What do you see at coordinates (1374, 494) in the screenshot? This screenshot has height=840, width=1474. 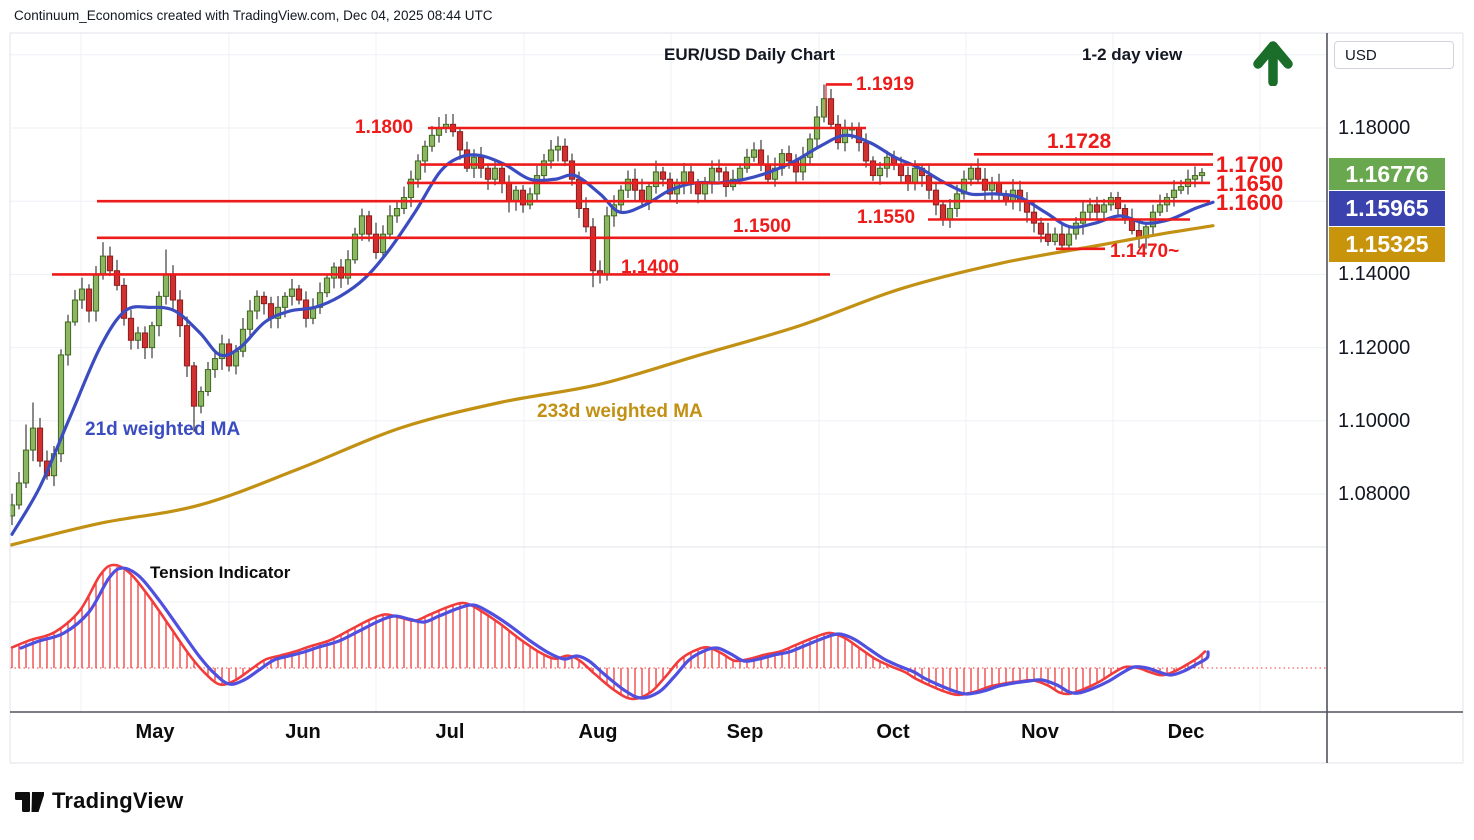 I see `price-tick-1.08000: 1.08000` at bounding box center [1374, 494].